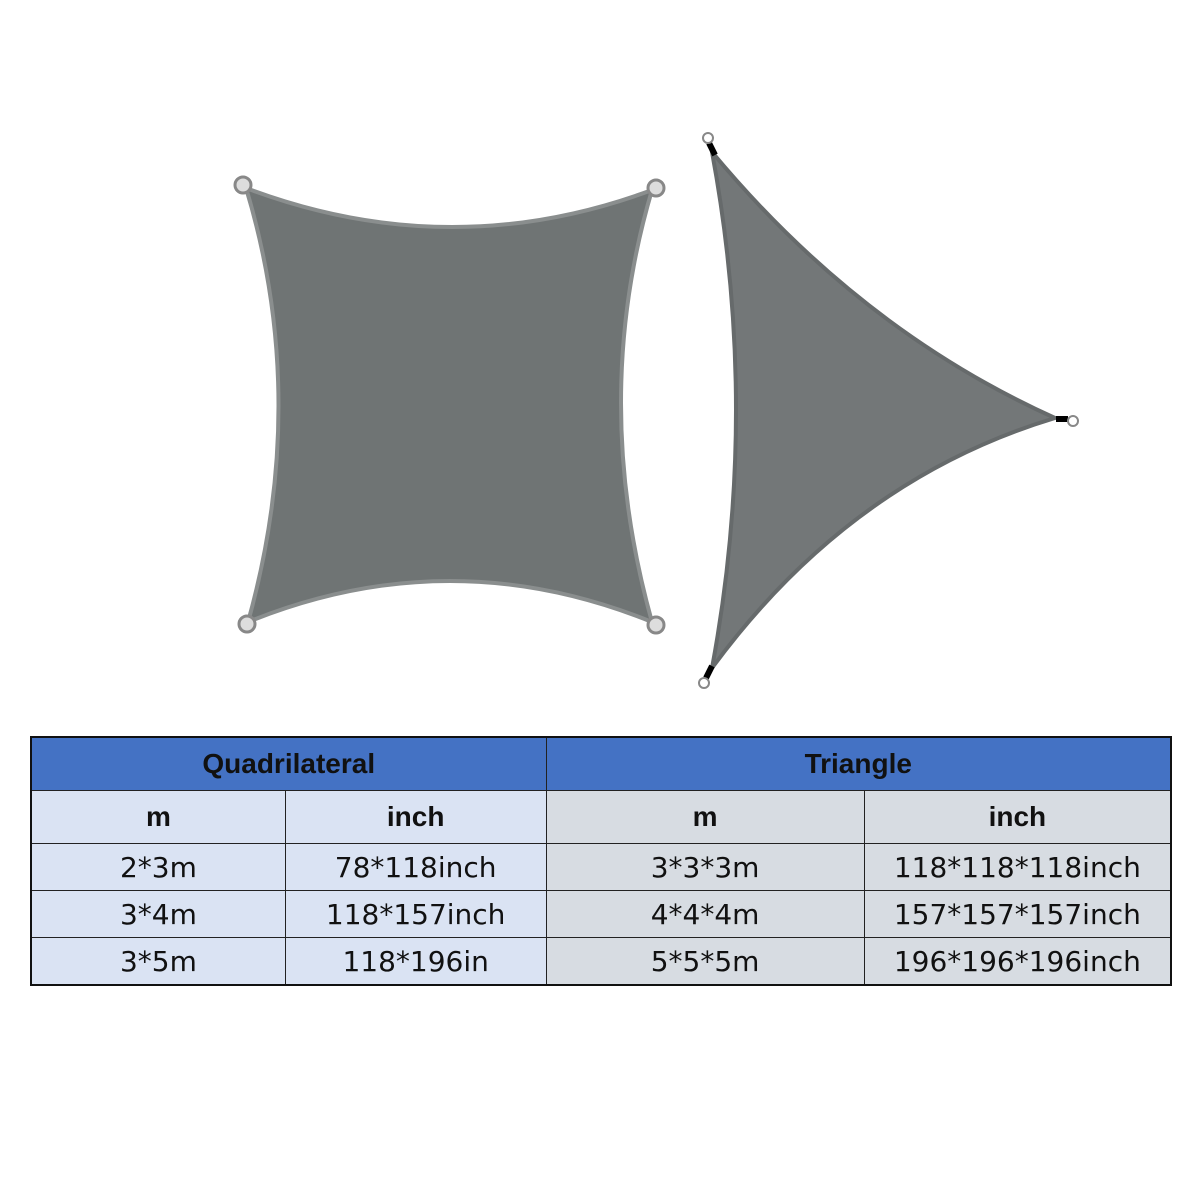  What do you see at coordinates (158, 961) in the screenshot?
I see `table-cell: 3*5m` at bounding box center [158, 961].